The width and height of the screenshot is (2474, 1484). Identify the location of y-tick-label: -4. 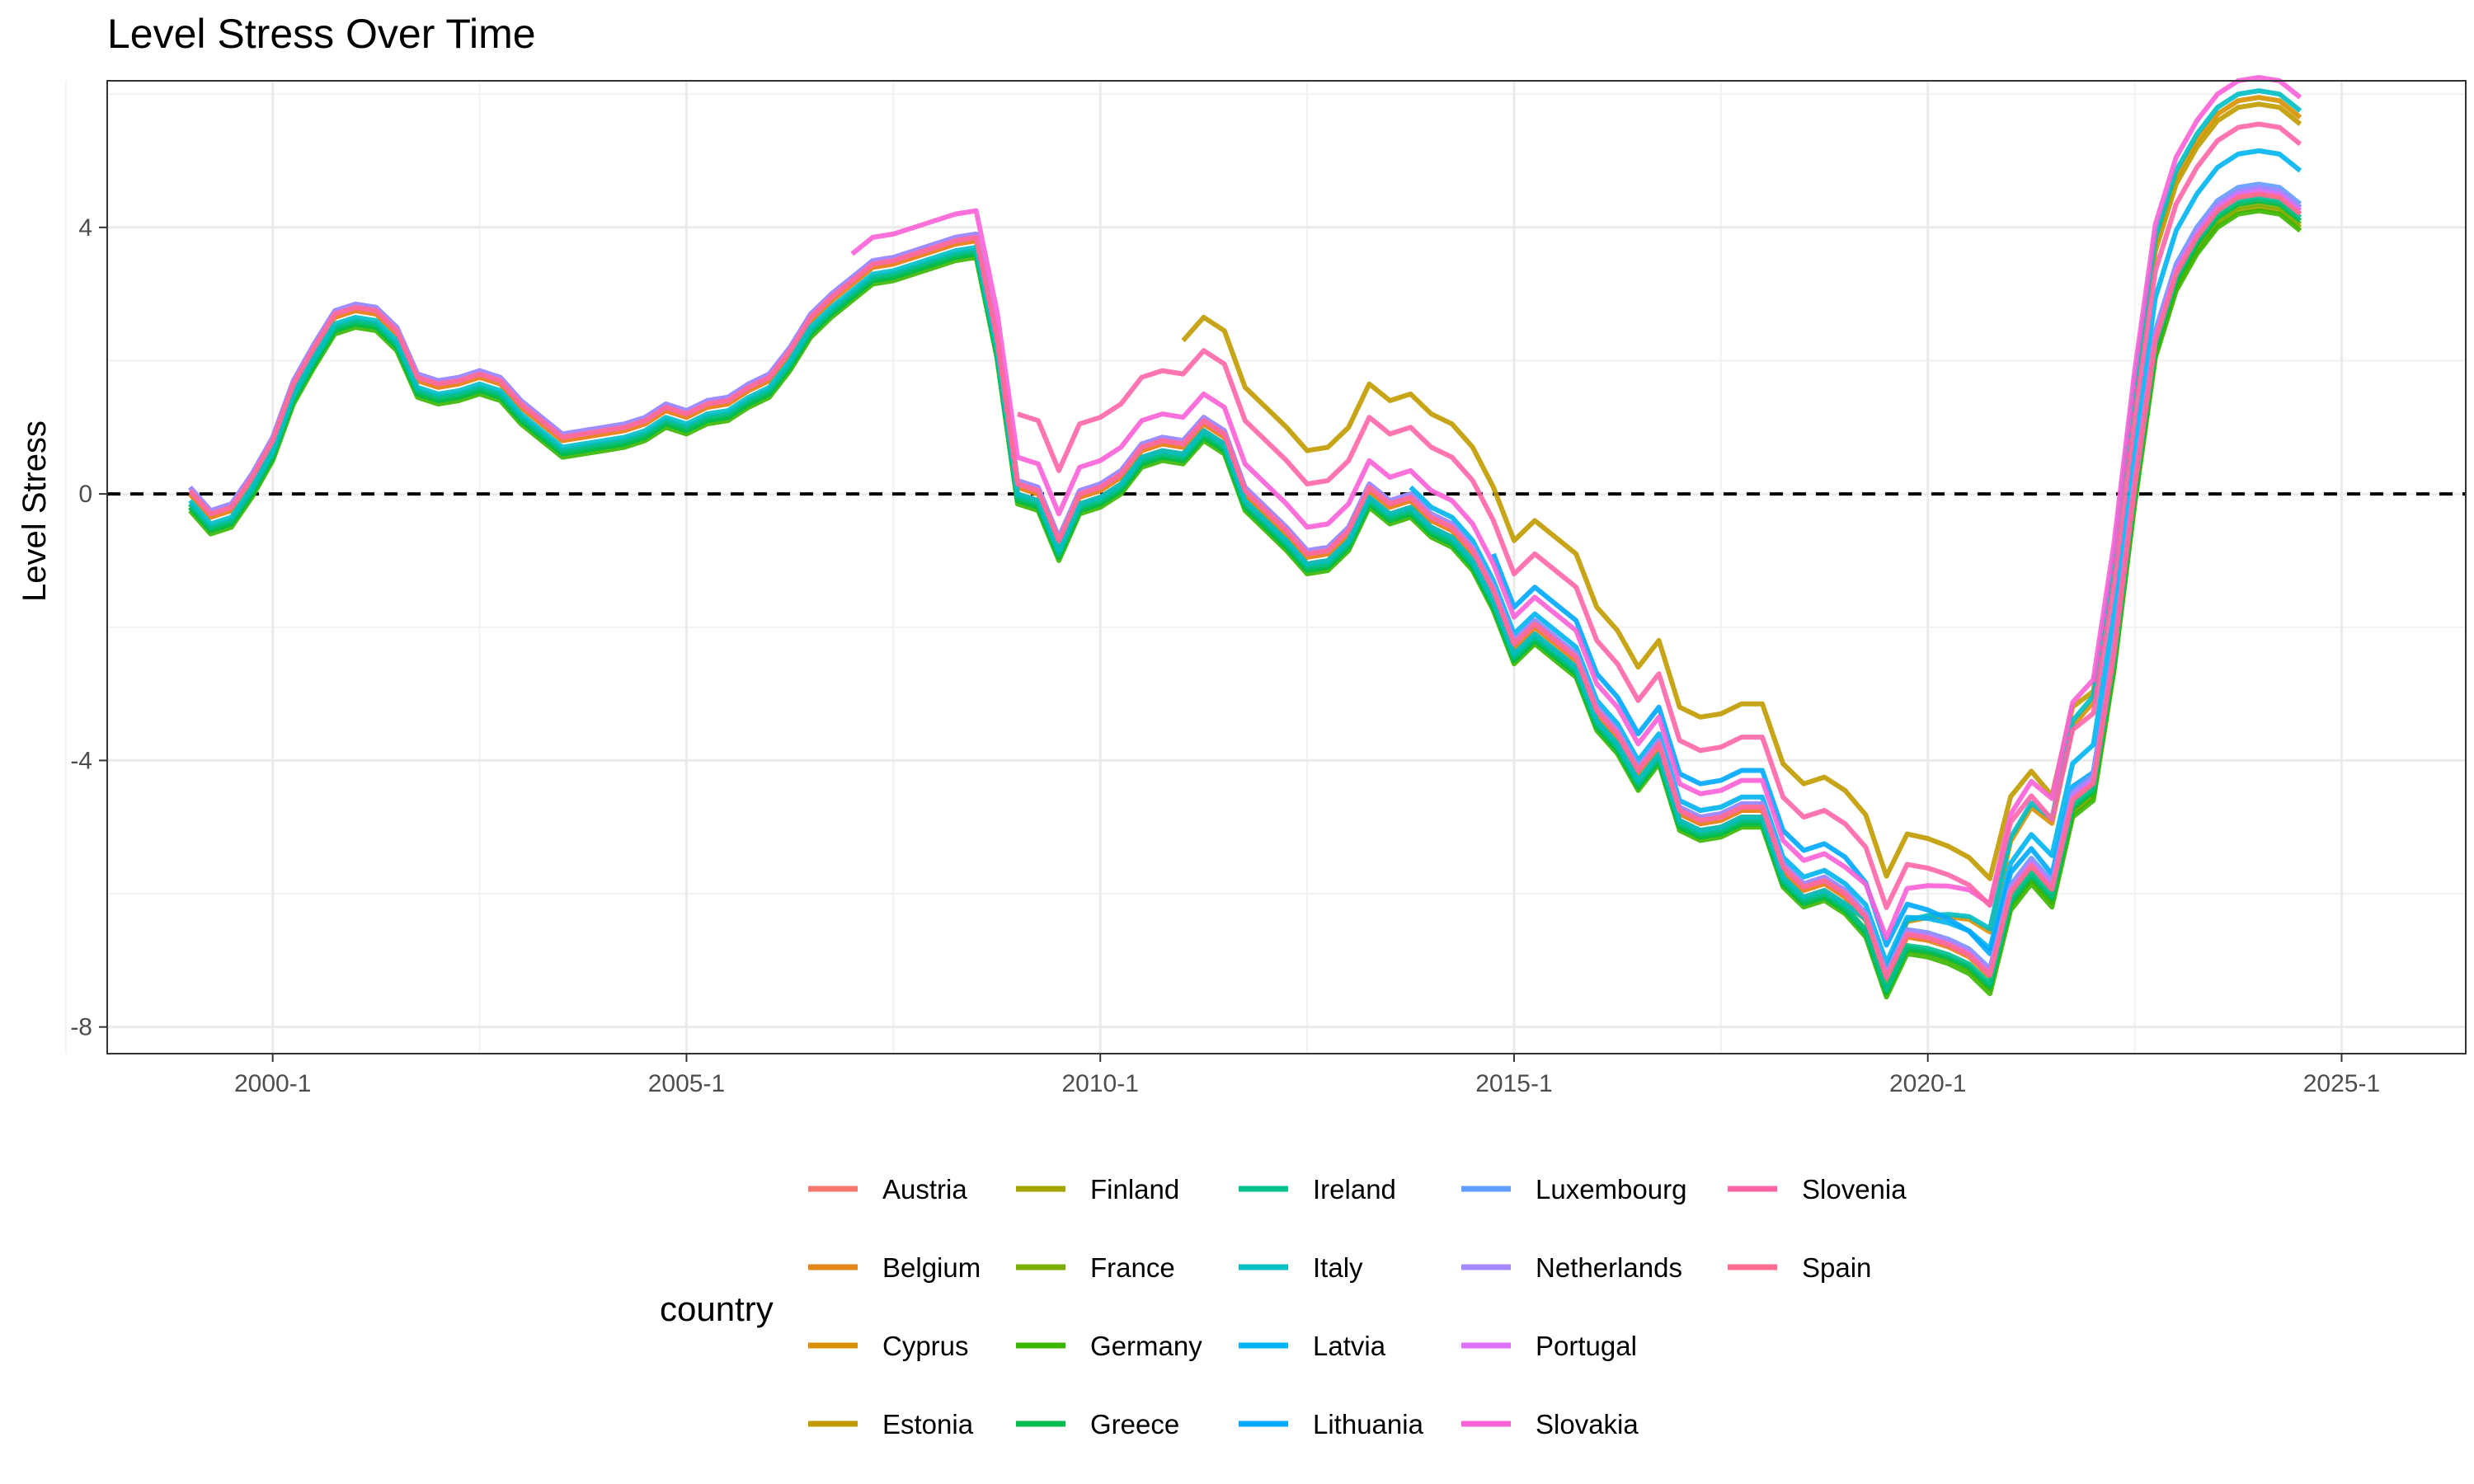
(81, 760).